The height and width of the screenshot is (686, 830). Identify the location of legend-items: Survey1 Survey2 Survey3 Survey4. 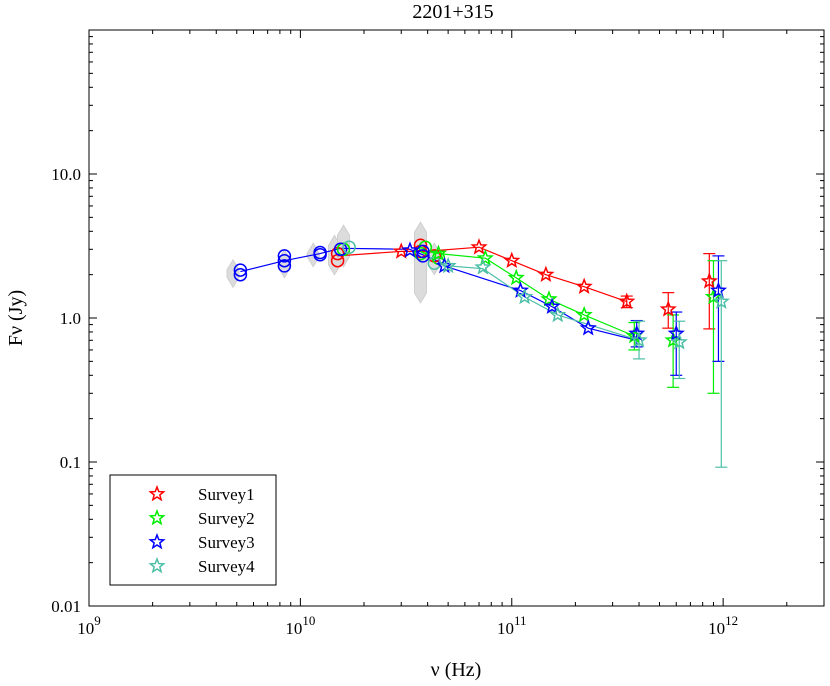
(201, 530).